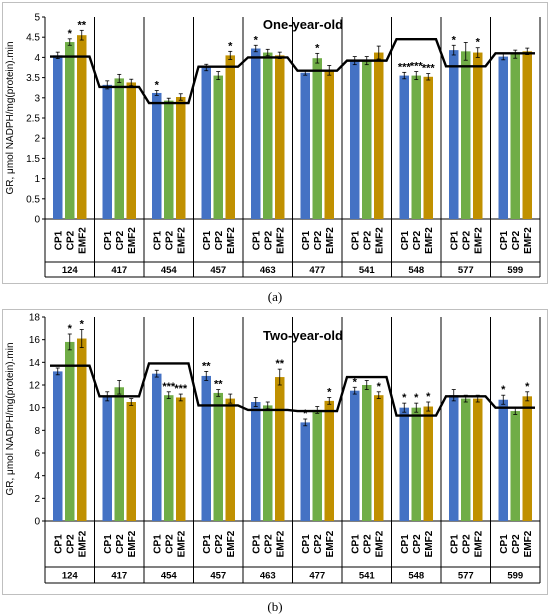 This screenshot has height=616, width=550. What do you see at coordinates (37, 454) in the screenshot?
I see `y-tick-label: 6` at bounding box center [37, 454].